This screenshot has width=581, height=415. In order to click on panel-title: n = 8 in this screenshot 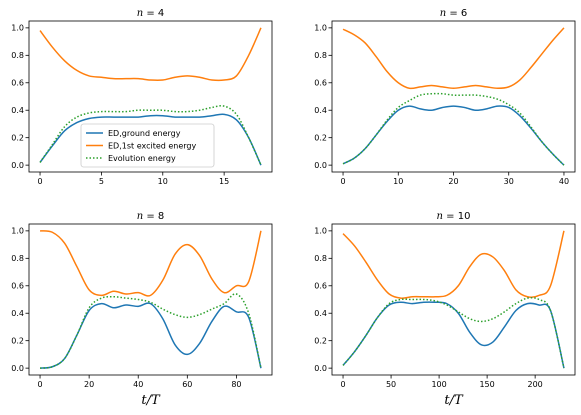, I will do `click(151, 216)`.